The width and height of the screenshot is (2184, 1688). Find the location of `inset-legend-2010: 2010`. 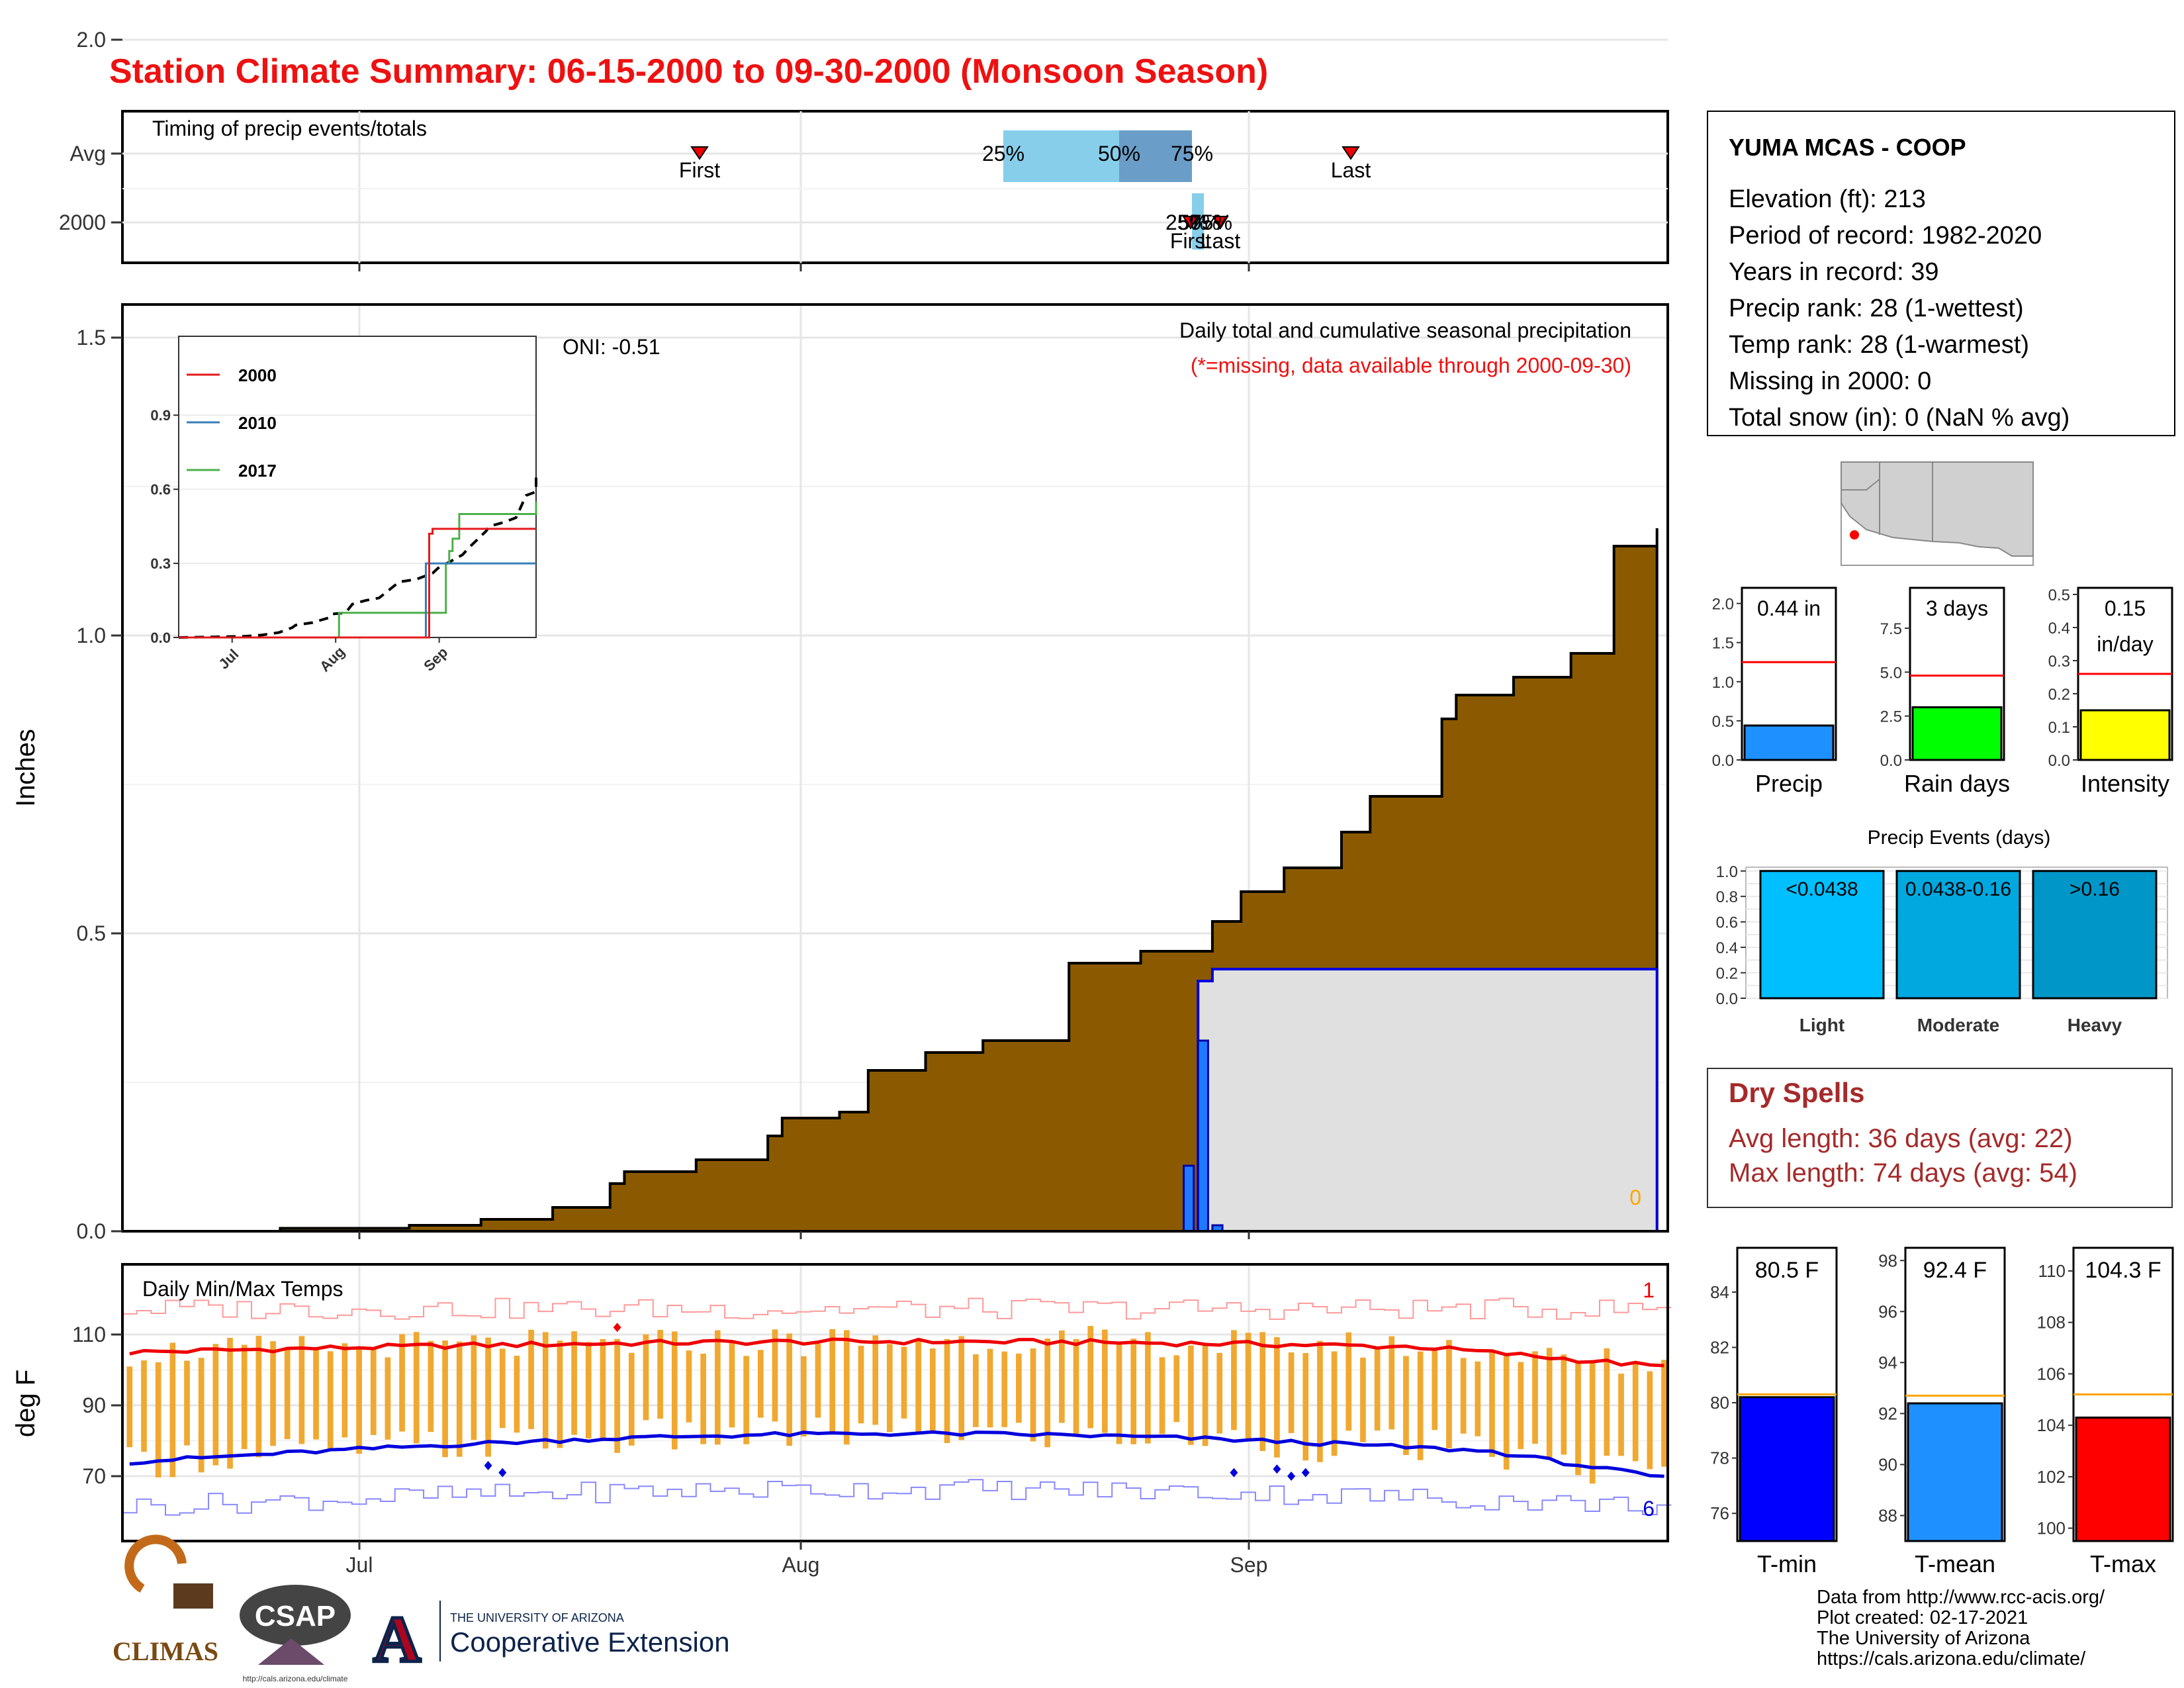

inset-legend-2010: 2010 is located at coordinates (257, 423).